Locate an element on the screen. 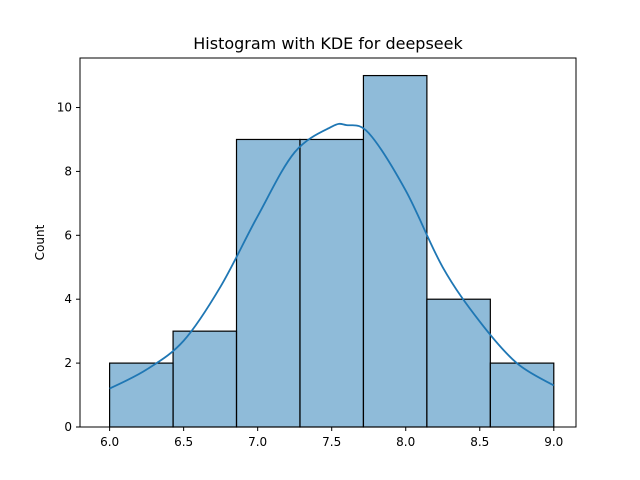 The image size is (640, 480). y-tick-label: 2 is located at coordinates (68, 363).